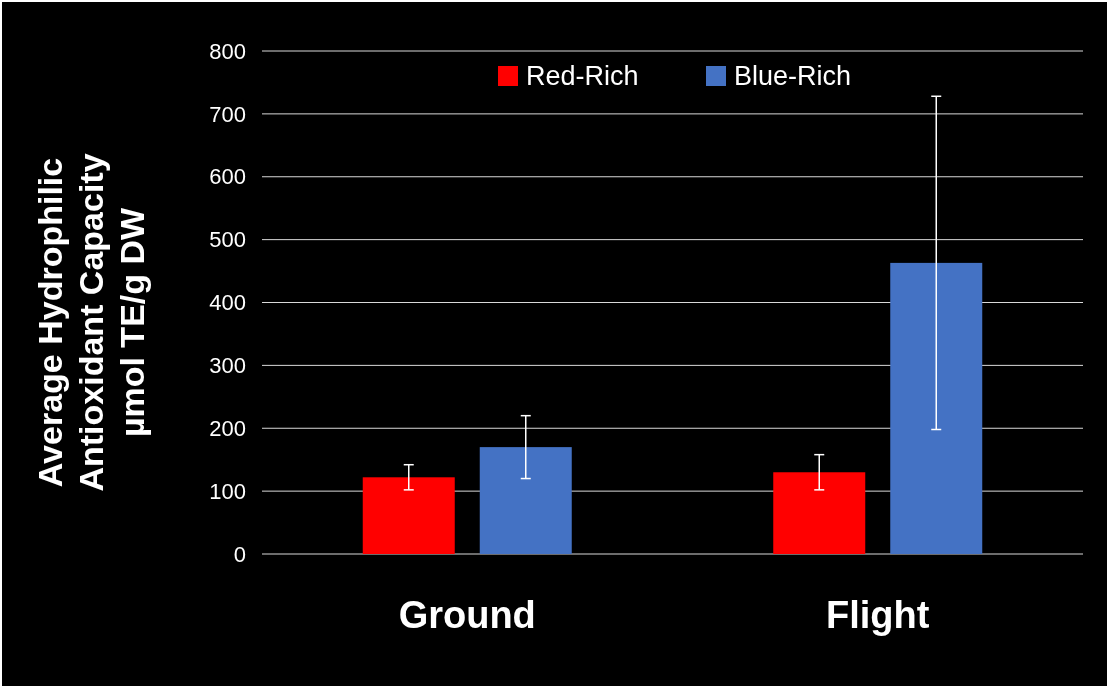 This screenshot has height=688, width=1109. What do you see at coordinates (227, 177) in the screenshot?
I see `y-tick-label: 600` at bounding box center [227, 177].